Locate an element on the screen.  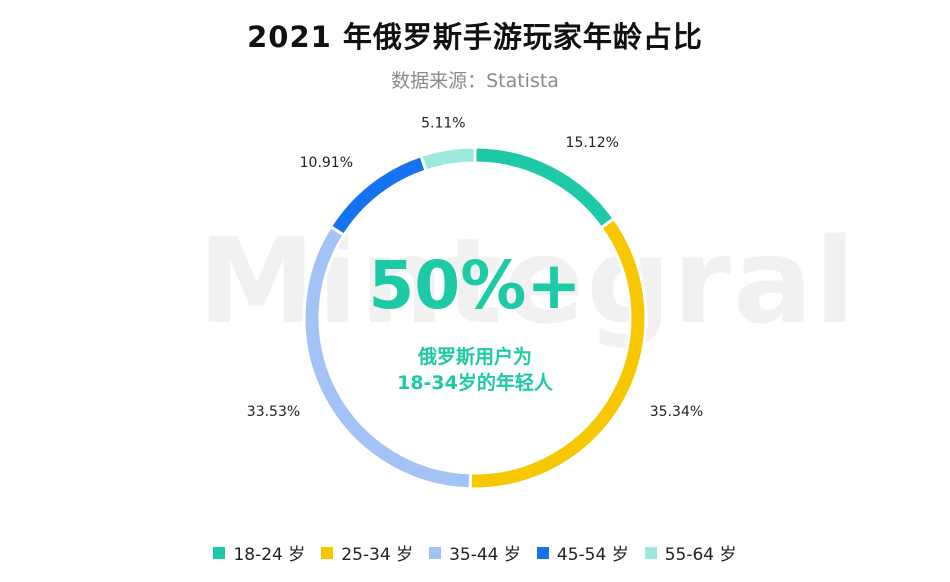
slice-label-1: 15.12% is located at coordinates (592, 143).